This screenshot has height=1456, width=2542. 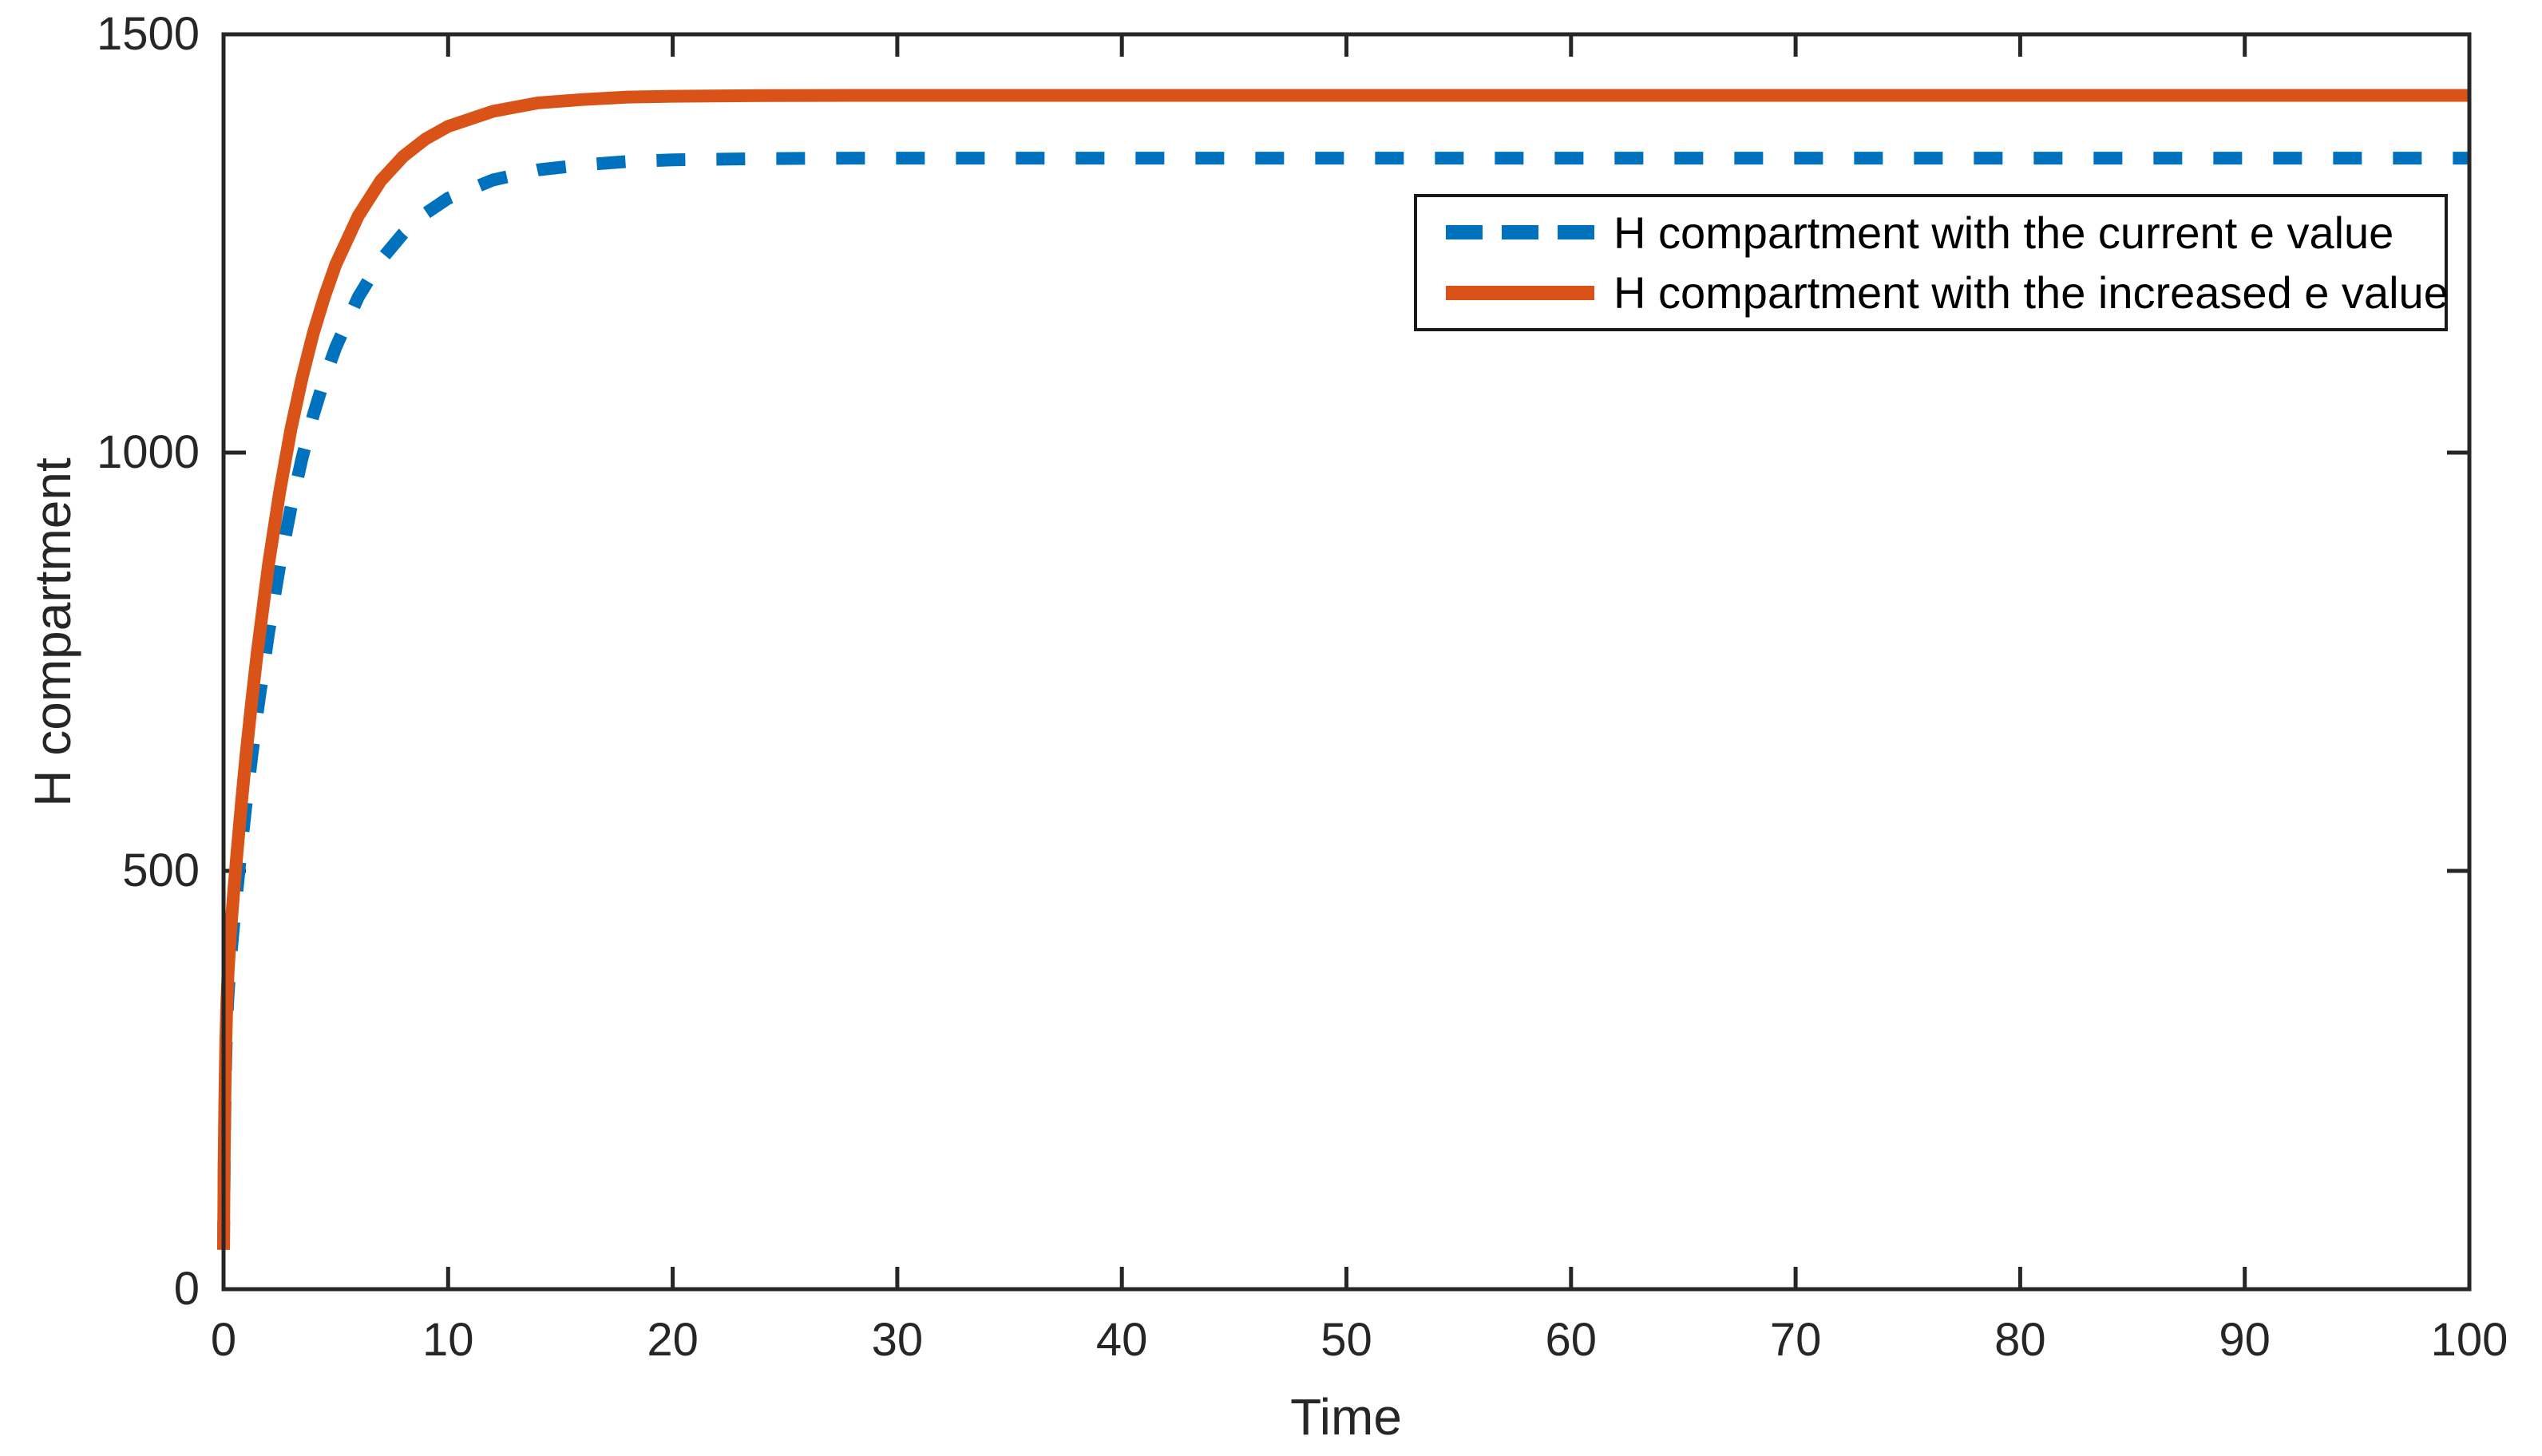 I want to click on y-tick-label: 500, so click(x=161, y=870).